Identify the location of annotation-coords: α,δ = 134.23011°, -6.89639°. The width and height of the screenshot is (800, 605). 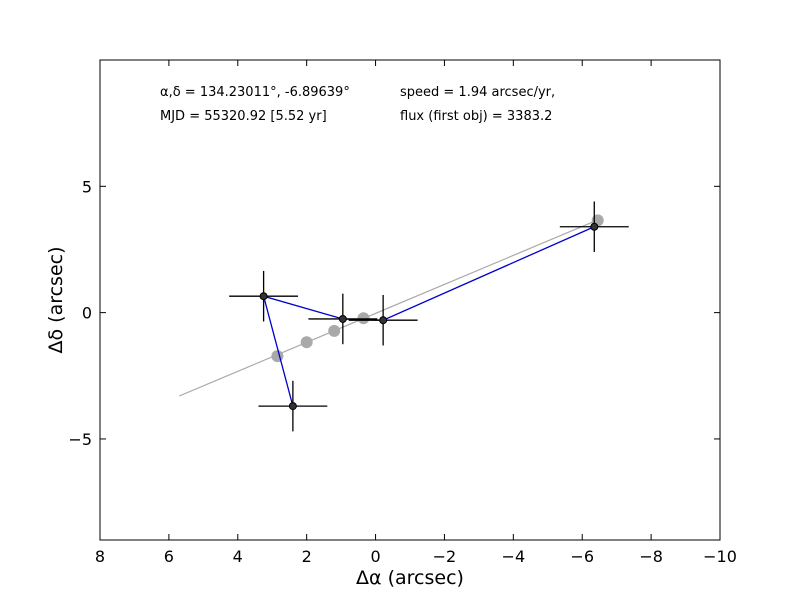
(255, 92).